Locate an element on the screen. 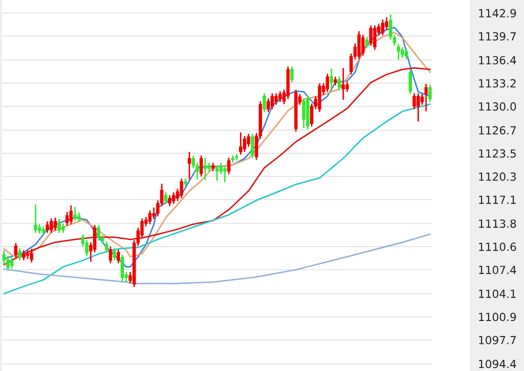 This screenshot has width=524, height=371. y-tick-label: 1120.3 is located at coordinates (497, 176).